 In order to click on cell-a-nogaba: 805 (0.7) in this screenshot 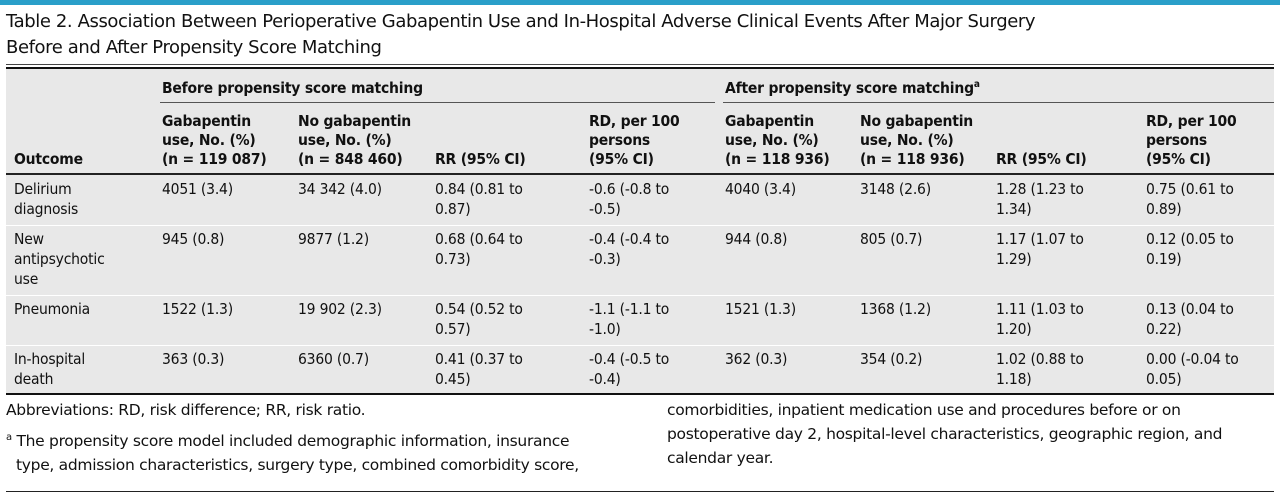, I will do `click(891, 239)`.